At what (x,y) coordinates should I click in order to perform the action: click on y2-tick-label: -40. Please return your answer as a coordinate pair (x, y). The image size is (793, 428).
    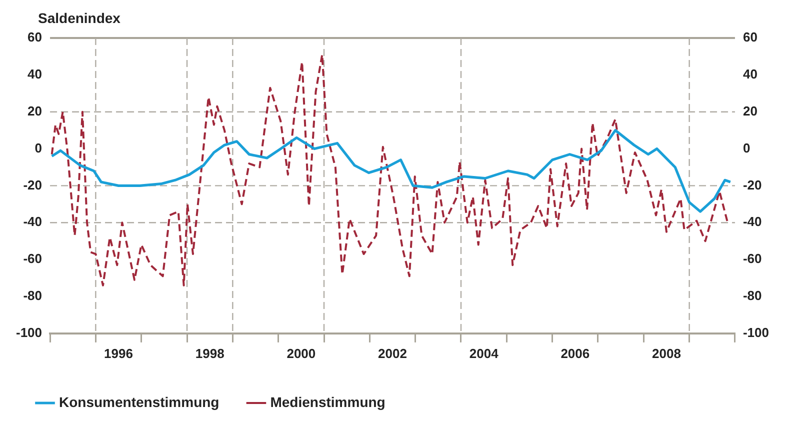
    Looking at the image, I should click on (752, 222).